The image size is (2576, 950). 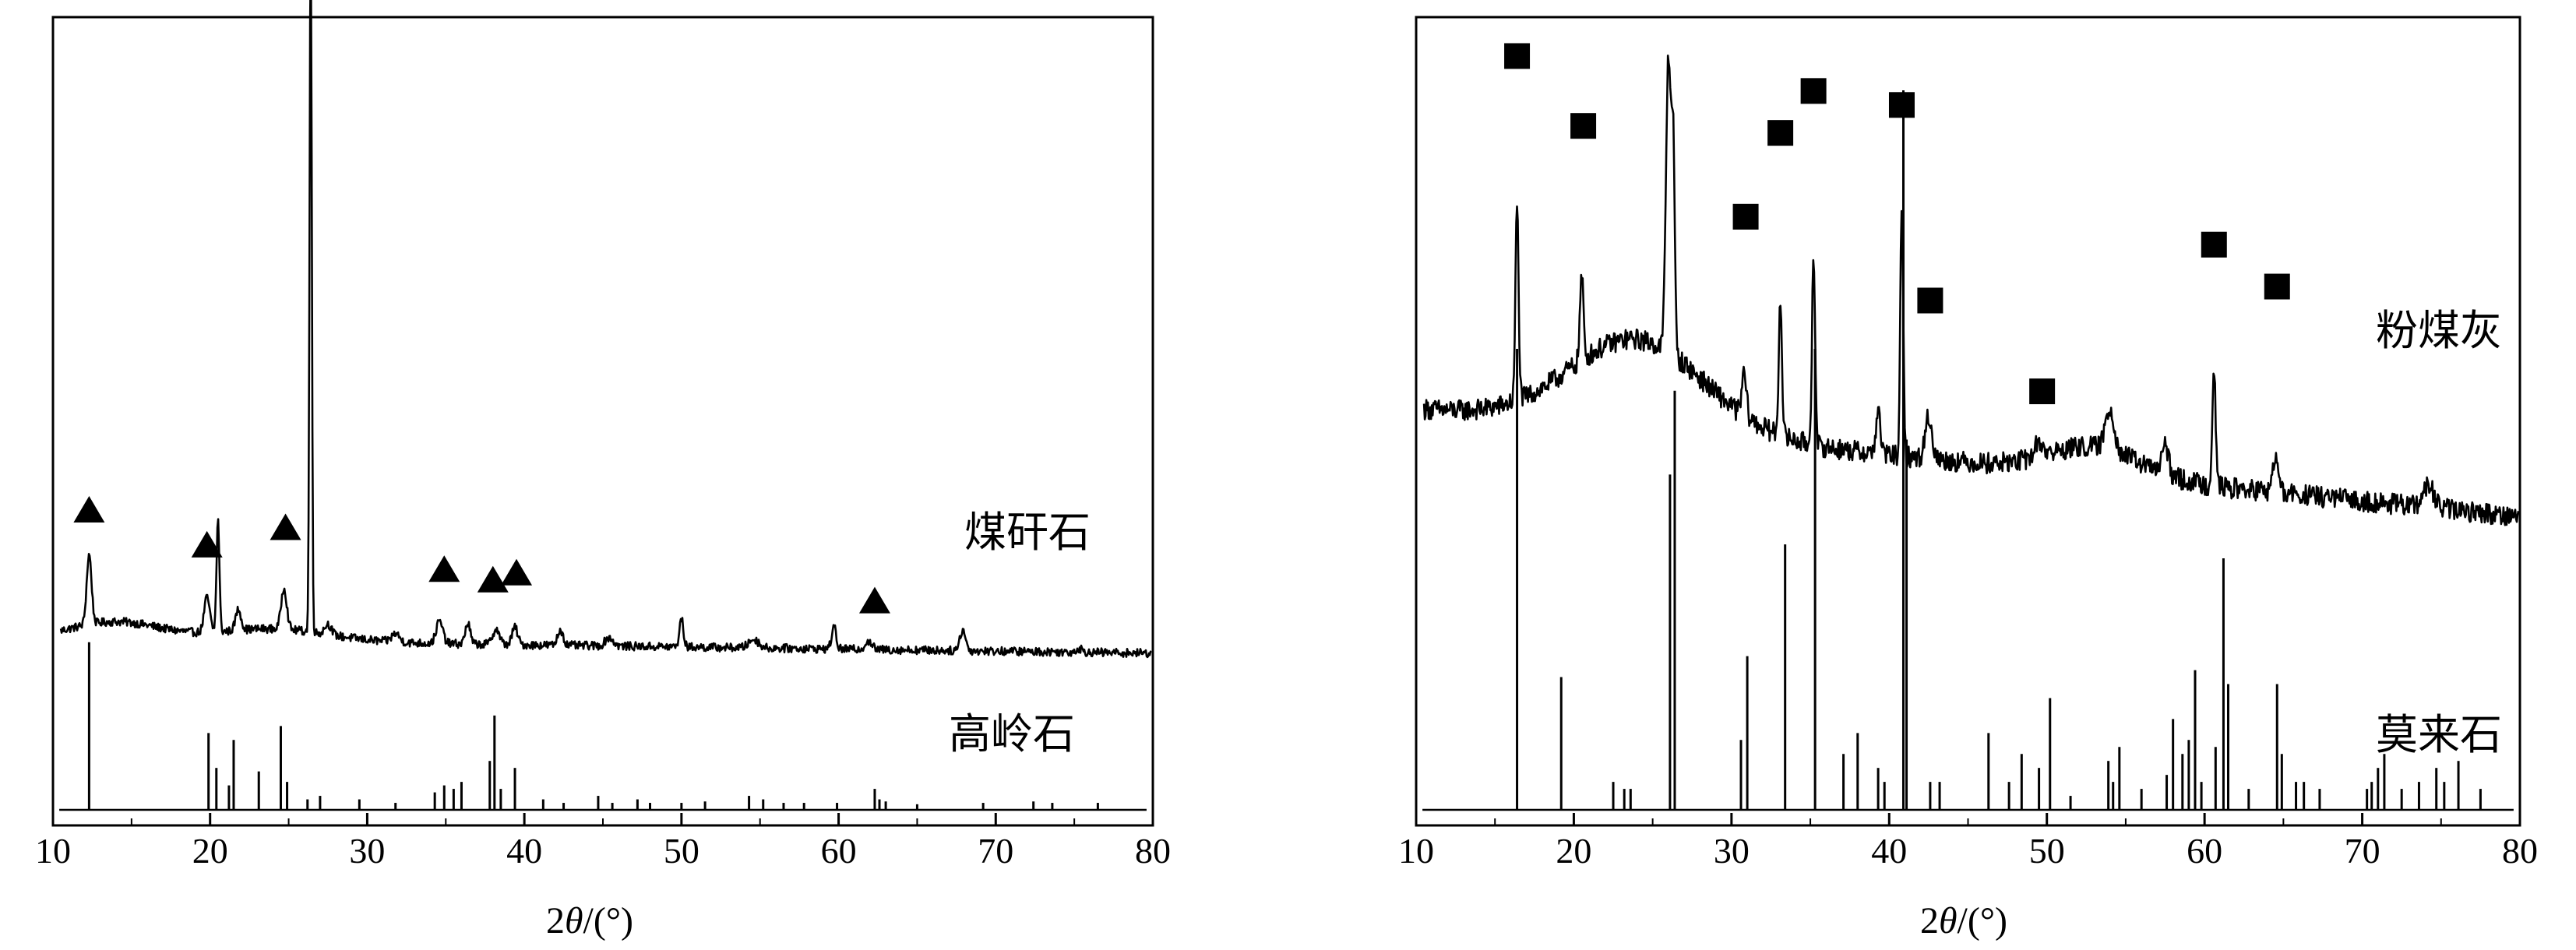 I want to click on x-tick-label-left-60: 60, so click(x=839, y=851).